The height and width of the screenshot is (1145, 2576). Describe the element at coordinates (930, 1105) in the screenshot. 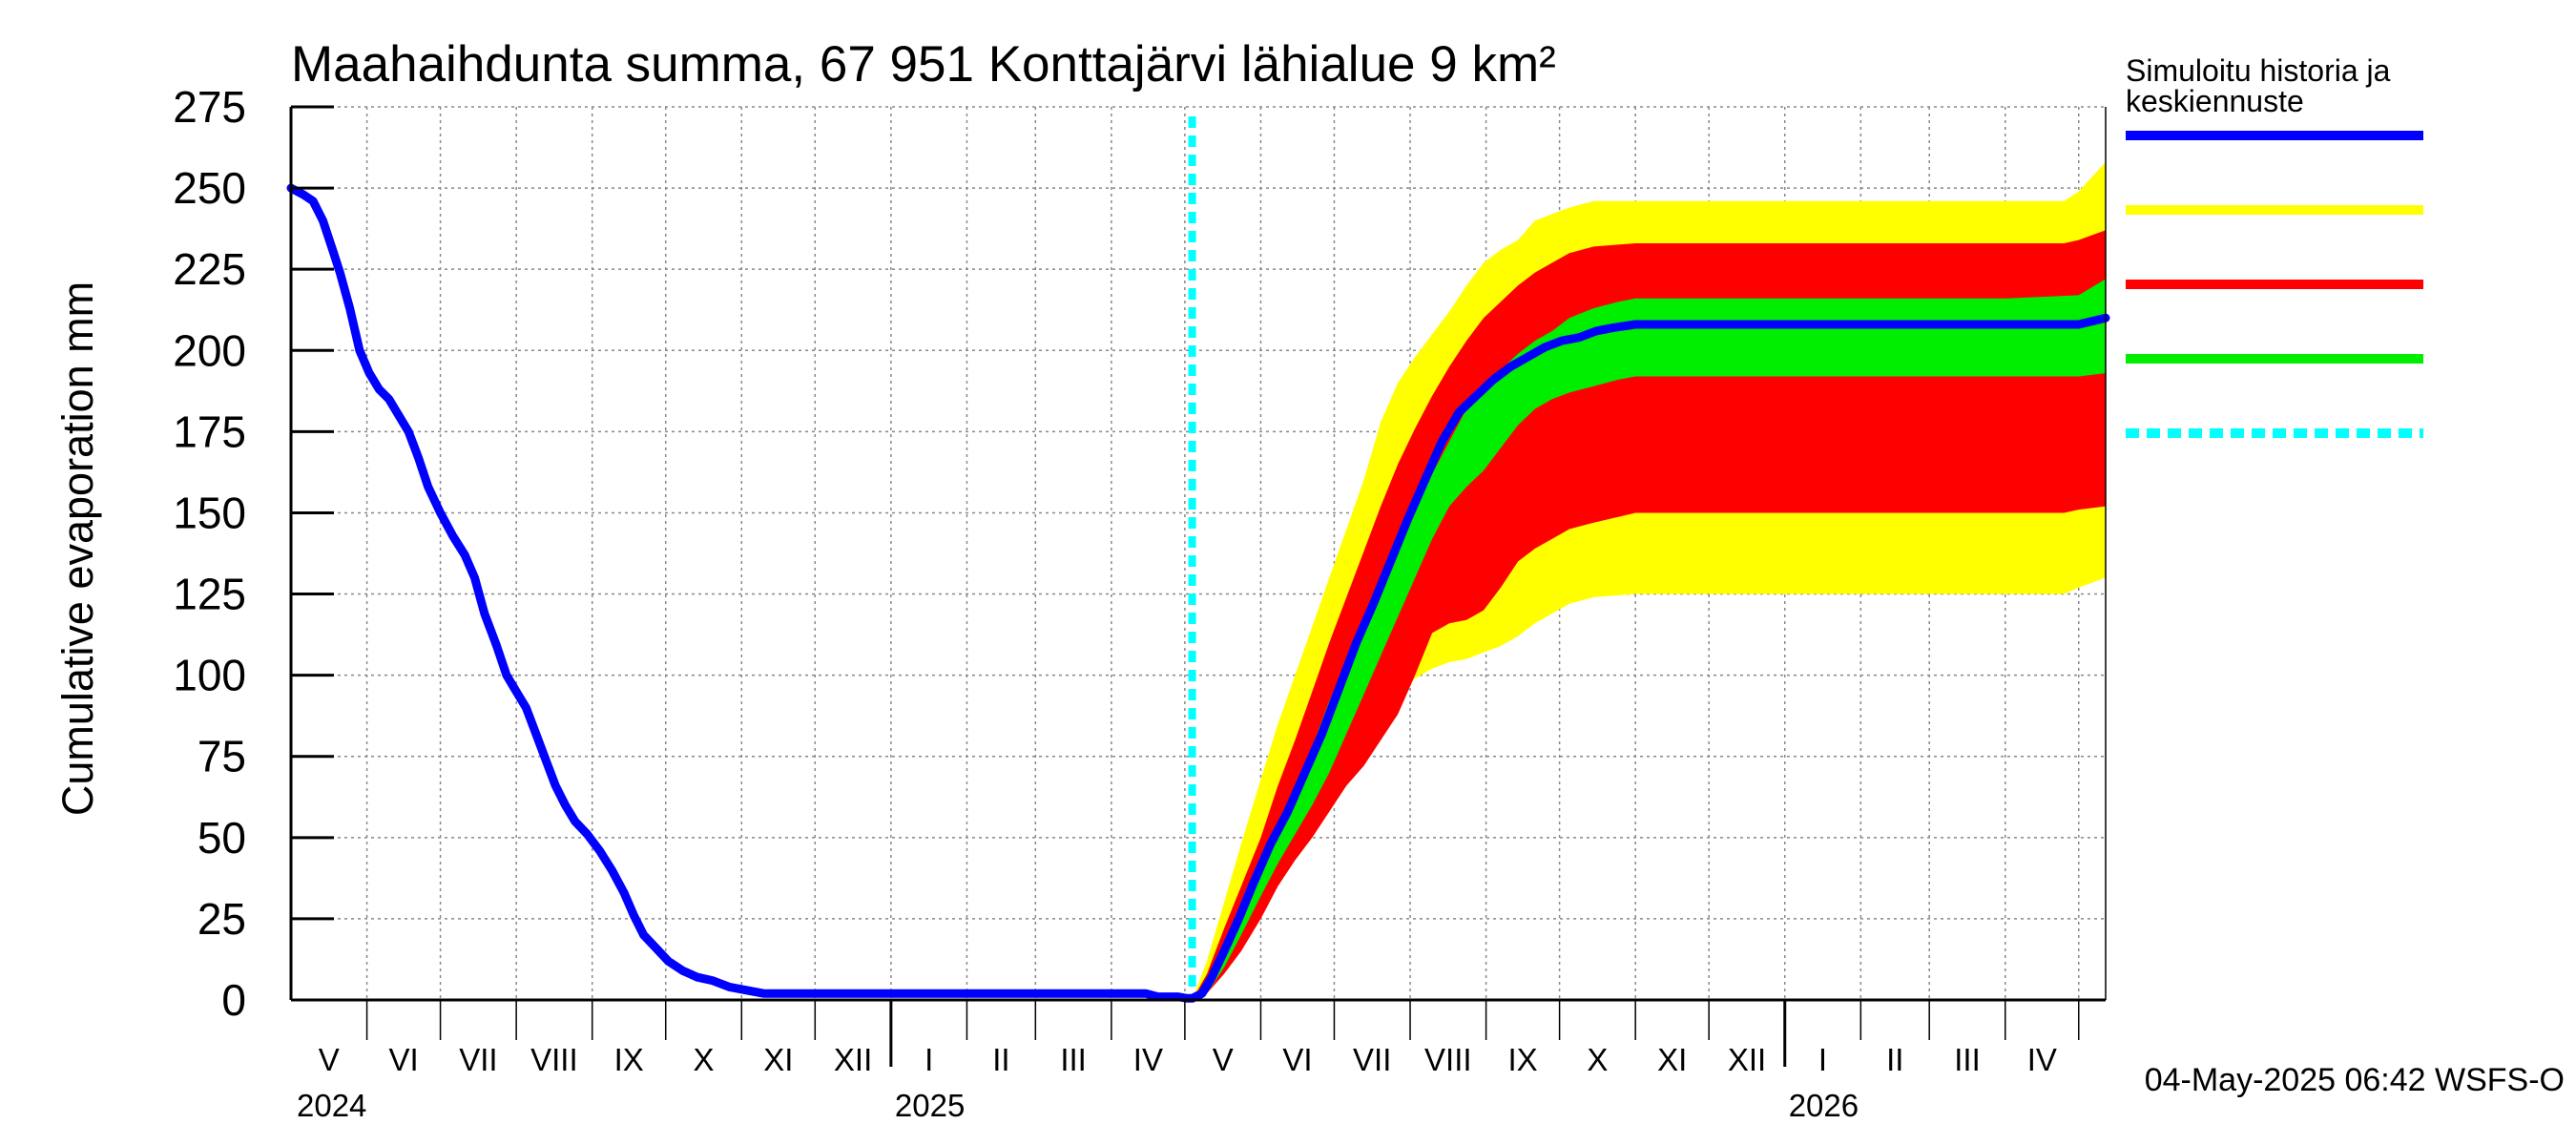

I see `year-label: 2025` at that location.